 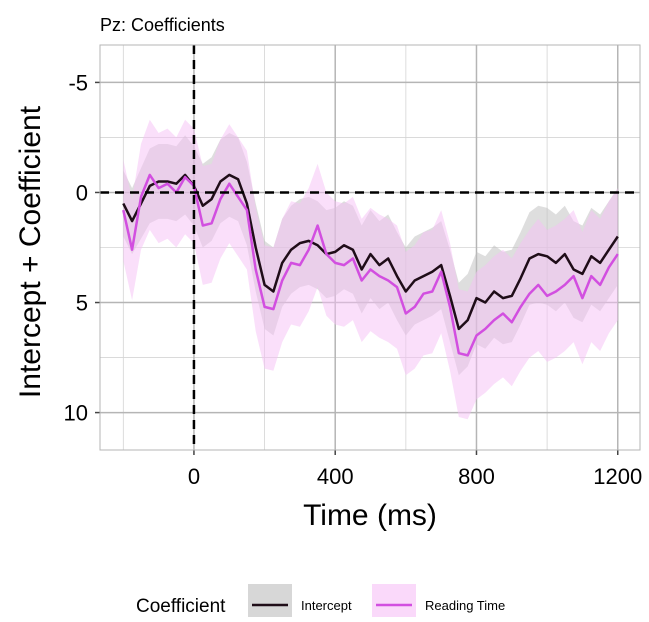 I want to click on x-tick-label: 400, so click(x=335, y=476).